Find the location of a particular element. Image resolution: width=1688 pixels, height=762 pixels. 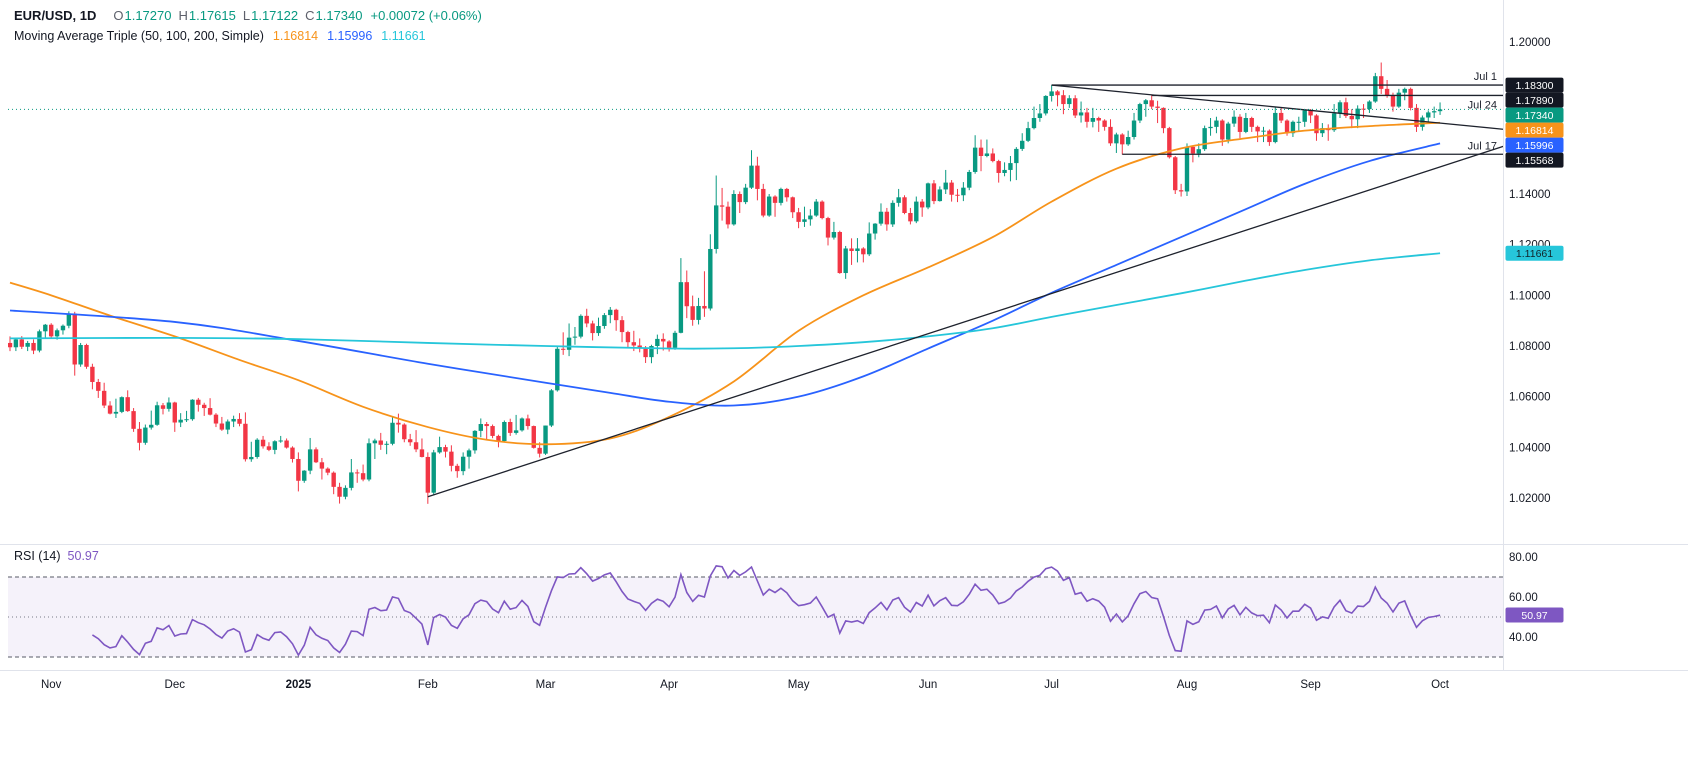

svg-text: 1.18300 is located at coordinates (1535, 86).